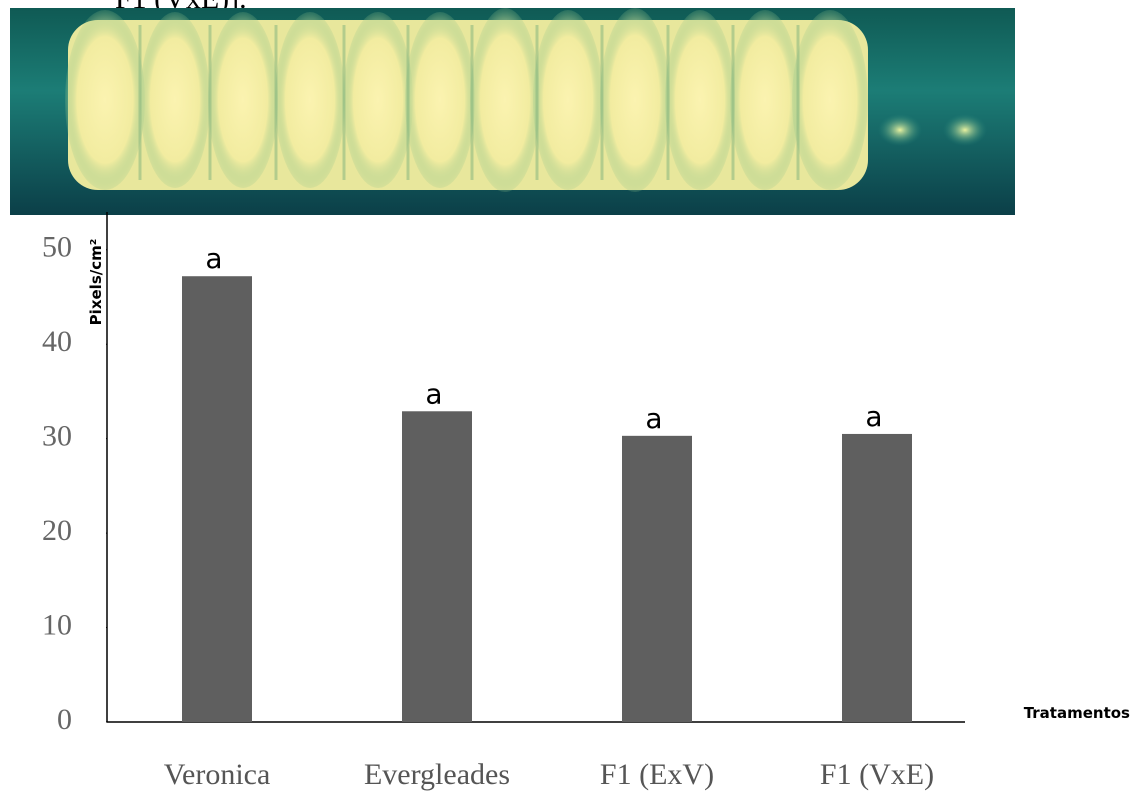 The height and width of the screenshot is (798, 1136). Describe the element at coordinates (657, 774) in the screenshot. I see `x-tick-label: F1 (ExV)` at that location.